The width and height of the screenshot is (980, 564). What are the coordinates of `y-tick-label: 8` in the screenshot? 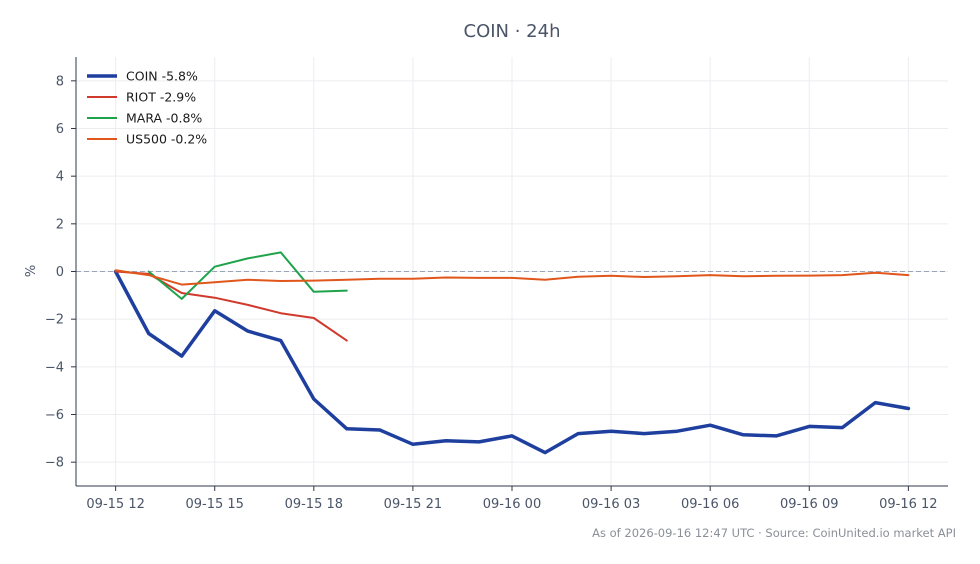 It's located at (60, 81).